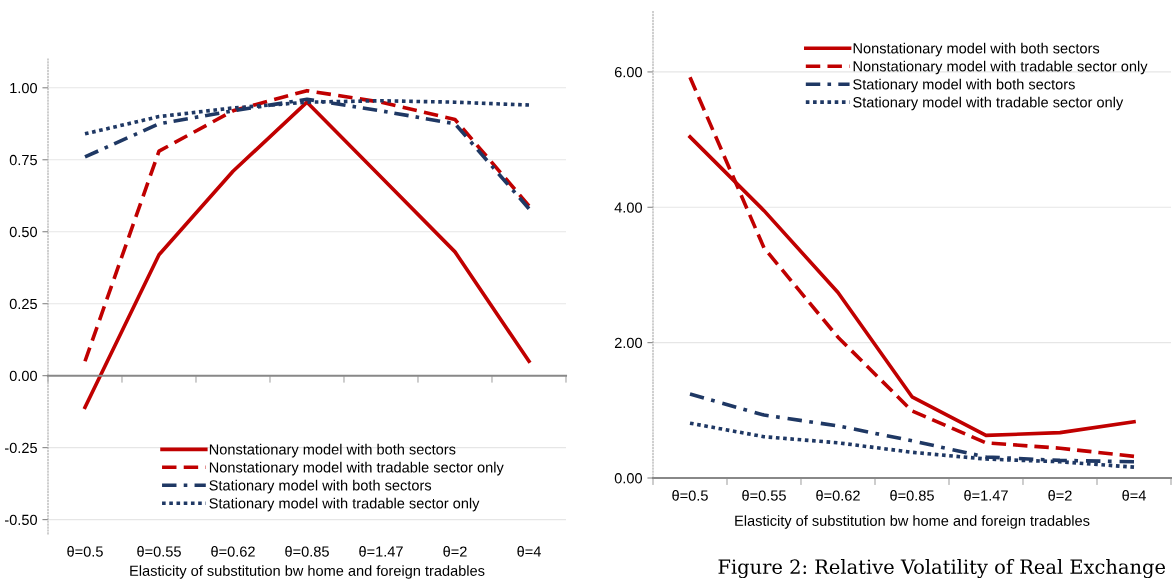  What do you see at coordinates (628, 207) in the screenshot?
I see `y-tick-label: 4.00` at bounding box center [628, 207].